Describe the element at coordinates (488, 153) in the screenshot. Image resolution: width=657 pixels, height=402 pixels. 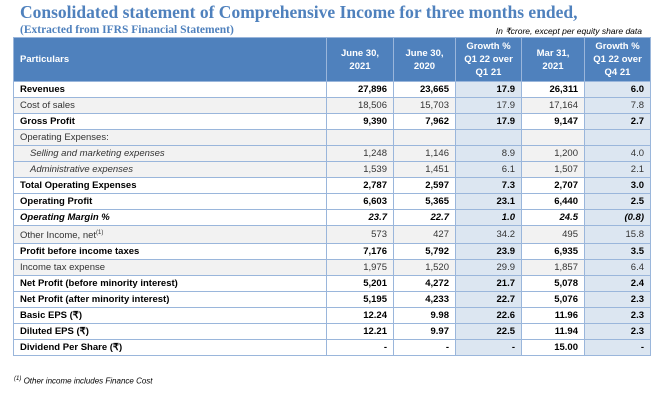
I see `cell-value: 8.9` at that location.